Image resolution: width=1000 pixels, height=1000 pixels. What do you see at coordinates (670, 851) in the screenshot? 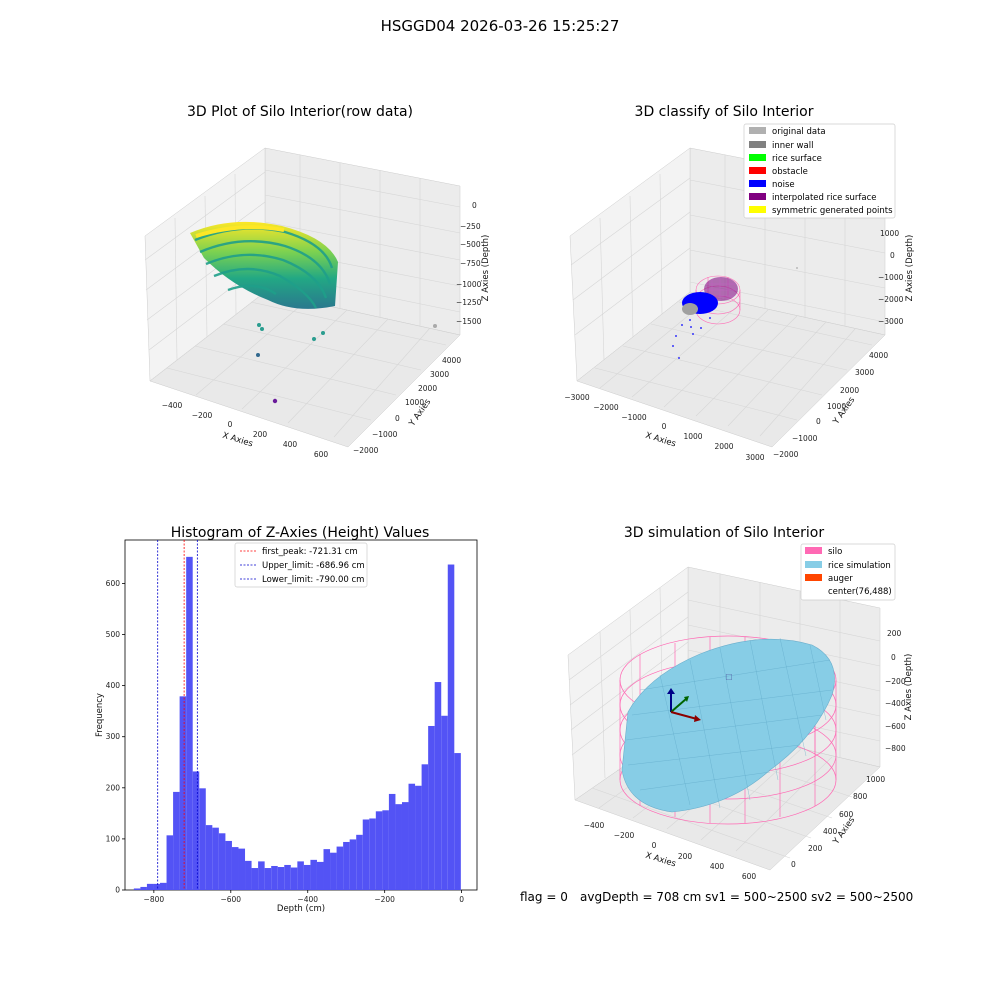
I see `x-ticks-sim: −400 −200 0 200 400 600` at bounding box center [670, 851].